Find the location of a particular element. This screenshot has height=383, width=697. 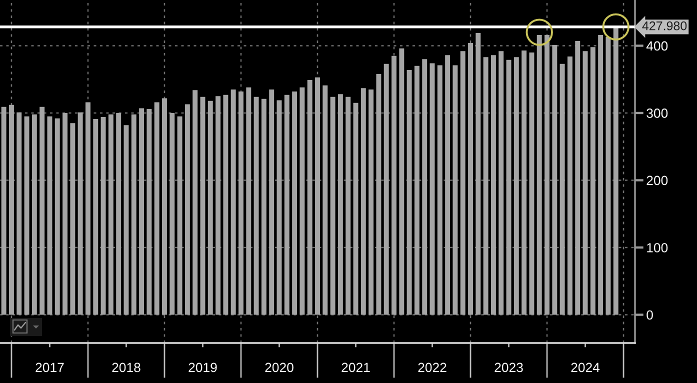

x-tick-label: 2018 is located at coordinates (126, 367).